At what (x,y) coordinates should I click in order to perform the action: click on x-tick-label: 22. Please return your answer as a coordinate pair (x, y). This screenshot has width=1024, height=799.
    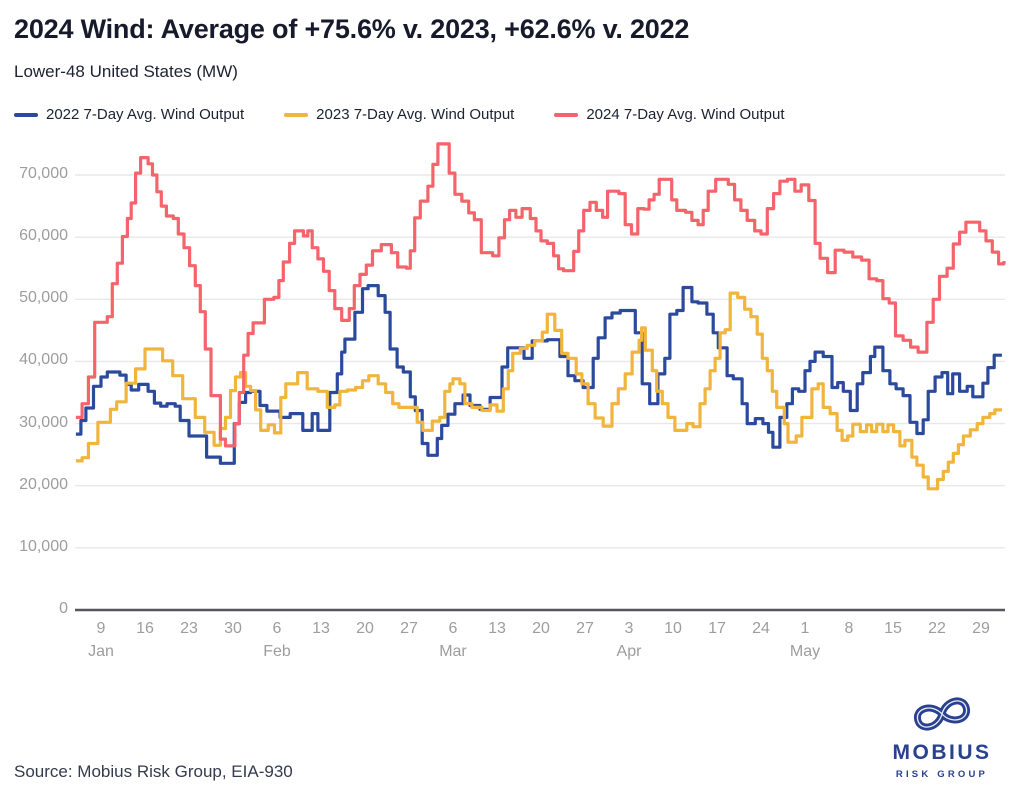
    Looking at the image, I should click on (937, 628).